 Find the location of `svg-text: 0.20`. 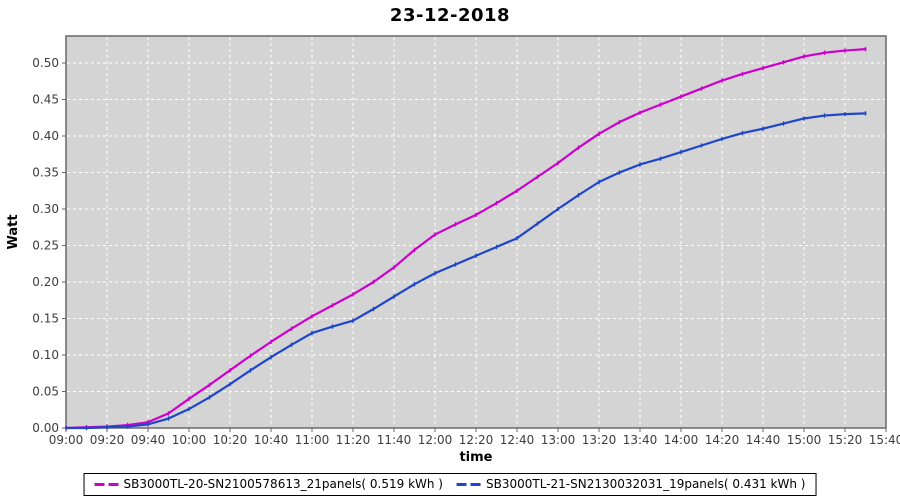

svg-text: 0.20 is located at coordinates (45, 282).